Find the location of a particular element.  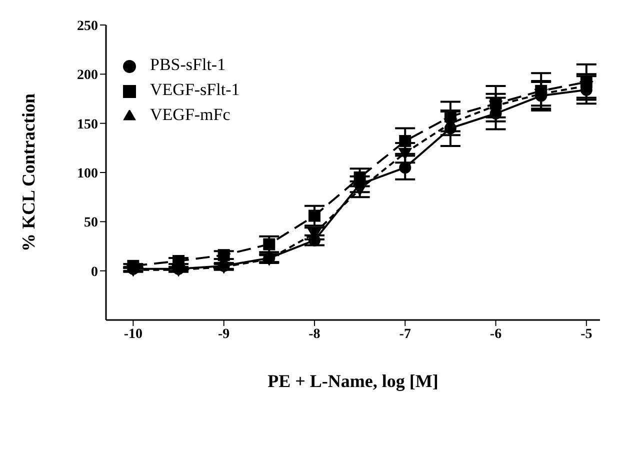

y-axis-title: % KCL Contraction is located at coordinates (28, 172).